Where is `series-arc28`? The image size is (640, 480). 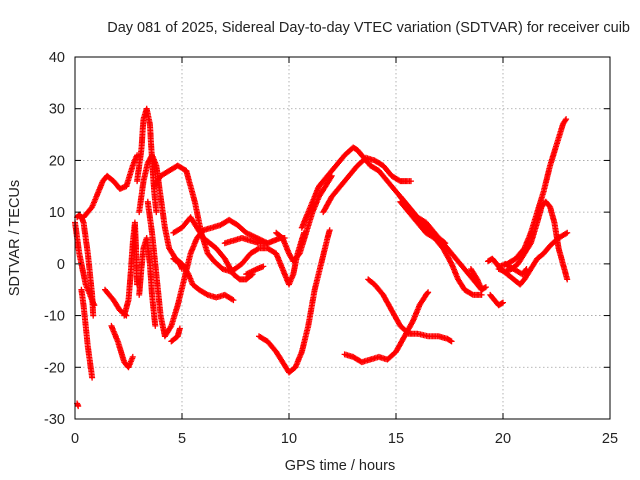
series-arc28 is located at coordinates (496, 300).